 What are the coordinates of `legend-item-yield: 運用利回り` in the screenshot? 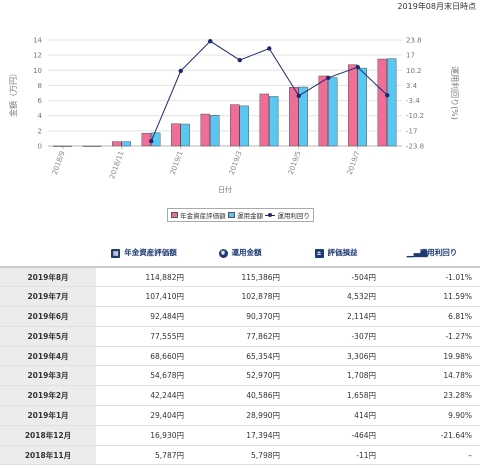 It's located at (287, 215).